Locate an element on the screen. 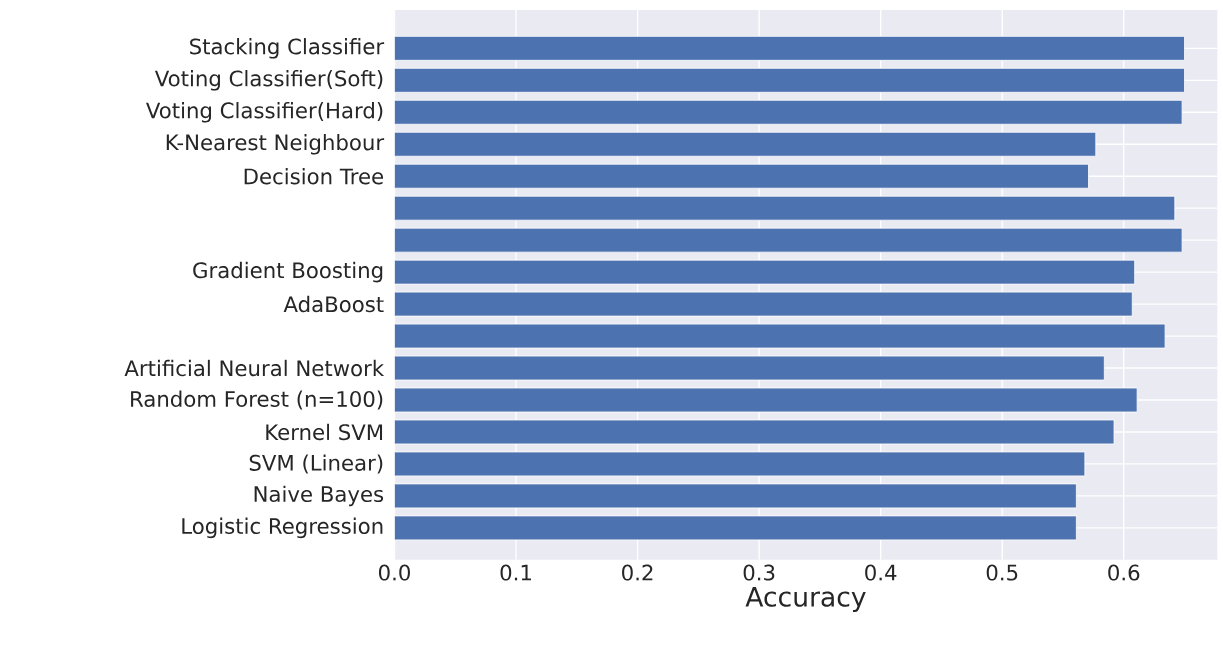 The height and width of the screenshot is (659, 1223). y-tick-label: Gradient Boosting is located at coordinates (288, 272).